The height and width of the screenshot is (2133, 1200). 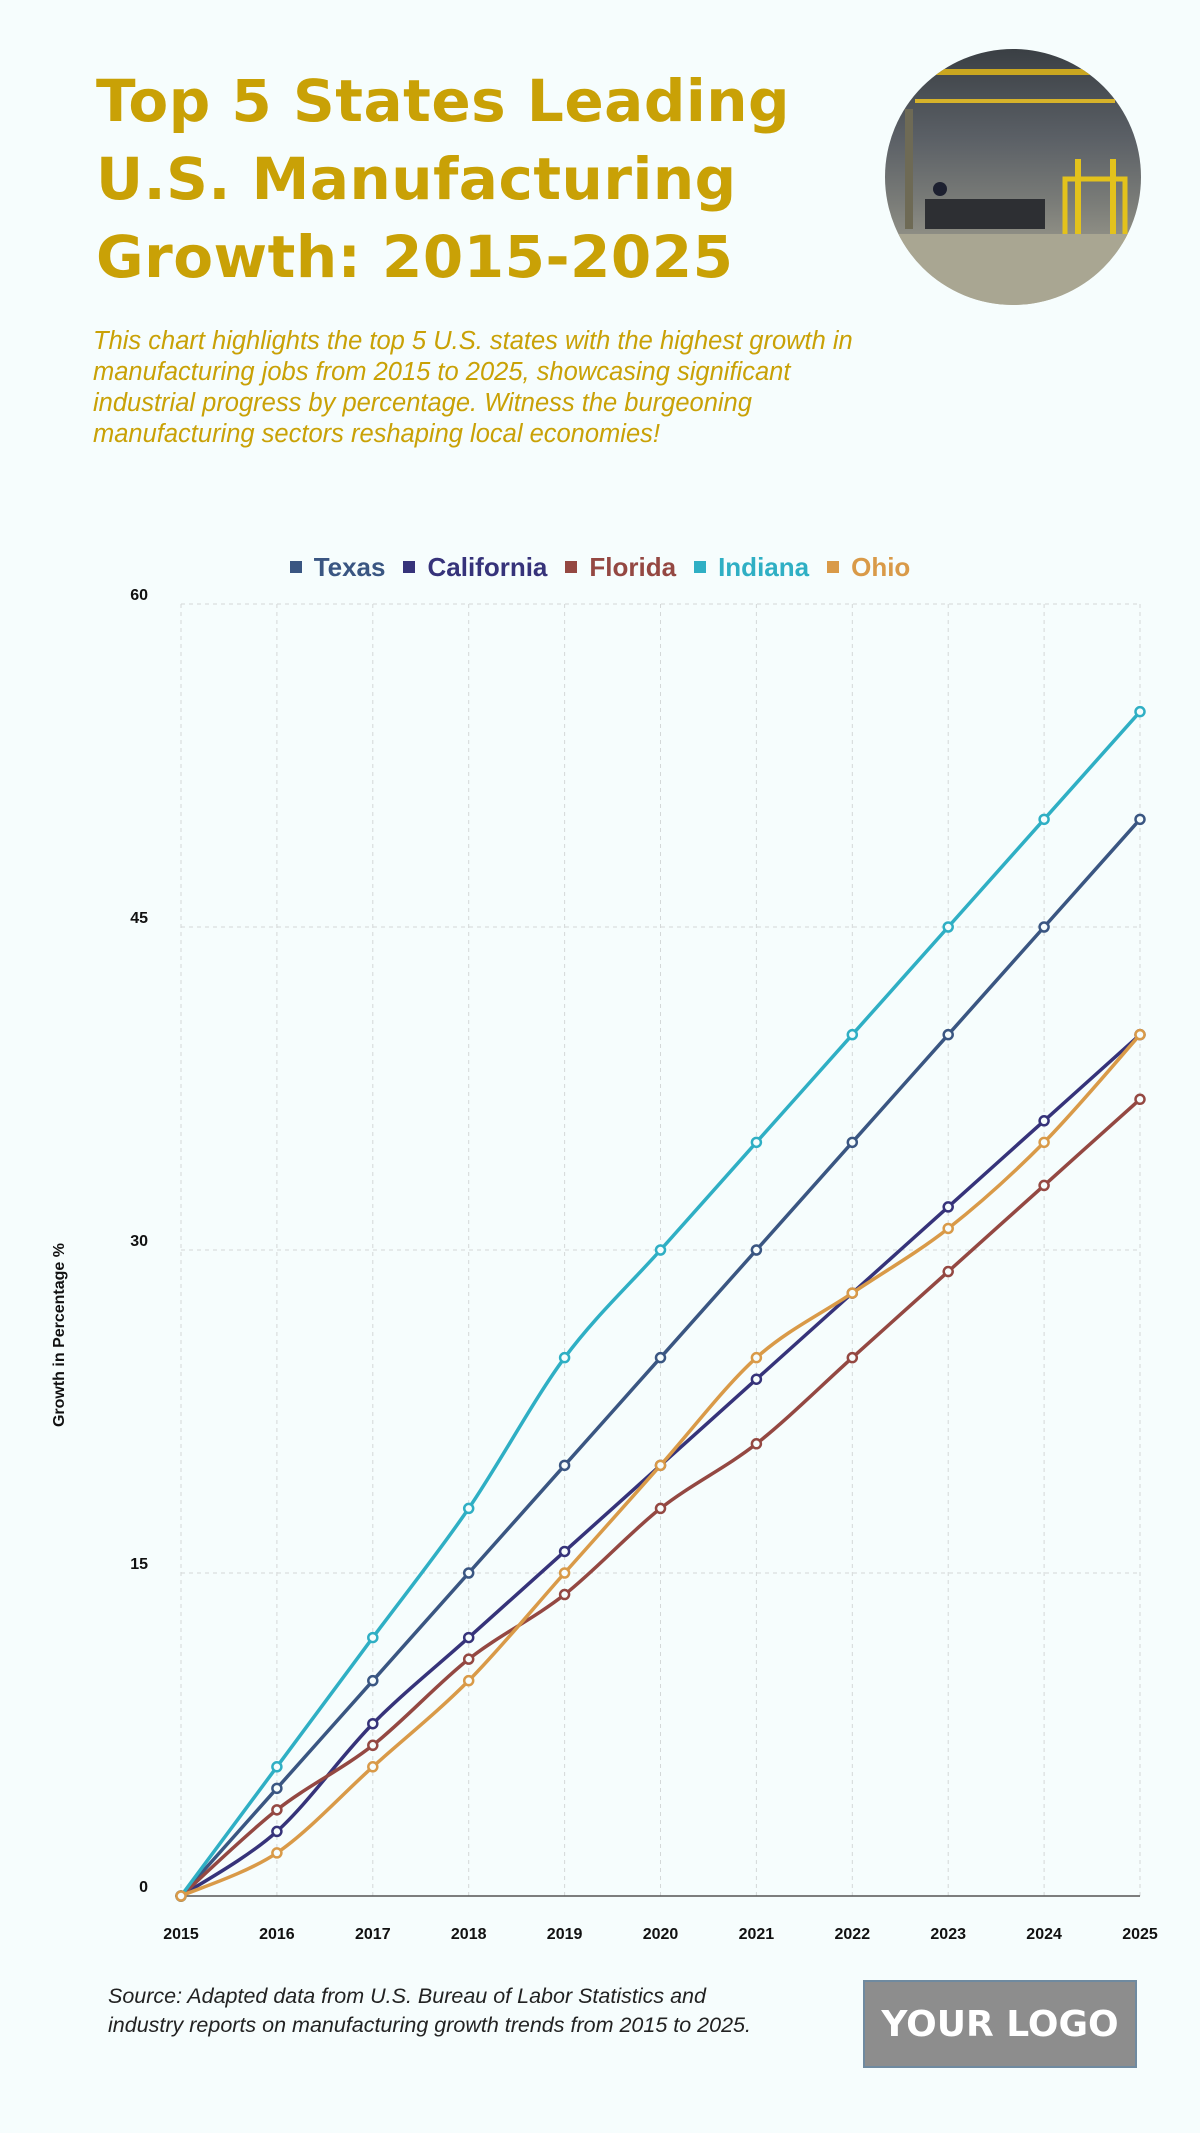 What do you see at coordinates (1044, 1934) in the screenshot?
I see `x-tick-label: 2024` at bounding box center [1044, 1934].